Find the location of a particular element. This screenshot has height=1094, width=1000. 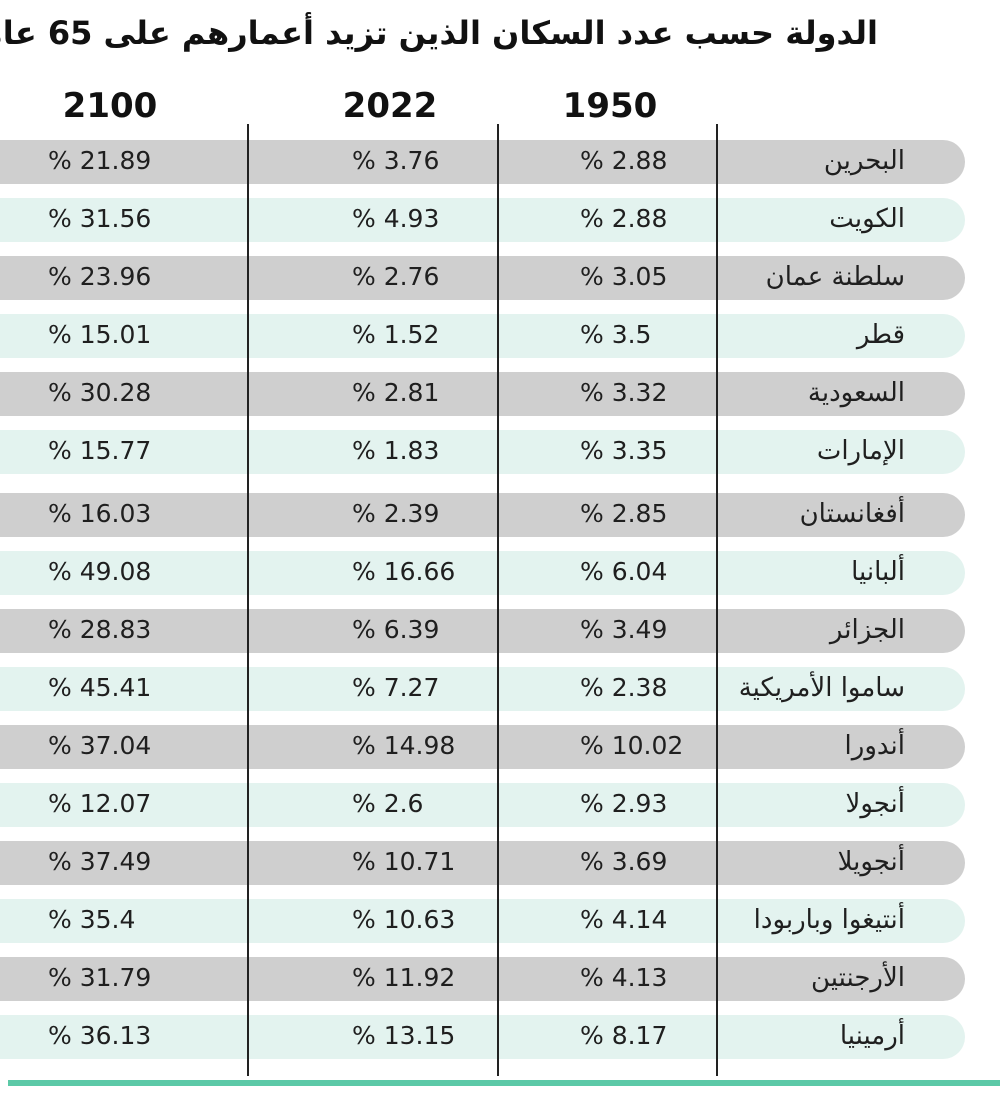

country-name: سلطنة عمان is located at coordinates (835, 277).